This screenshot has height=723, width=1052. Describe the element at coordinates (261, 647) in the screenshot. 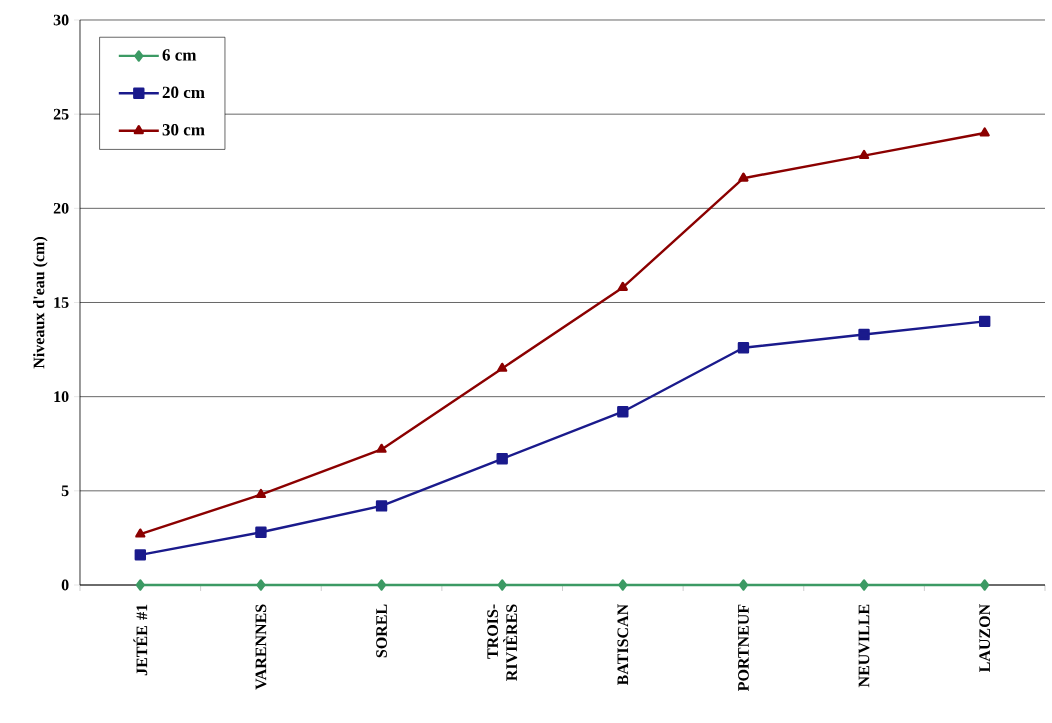

I see `x-tick-label: VARENNES` at that location.